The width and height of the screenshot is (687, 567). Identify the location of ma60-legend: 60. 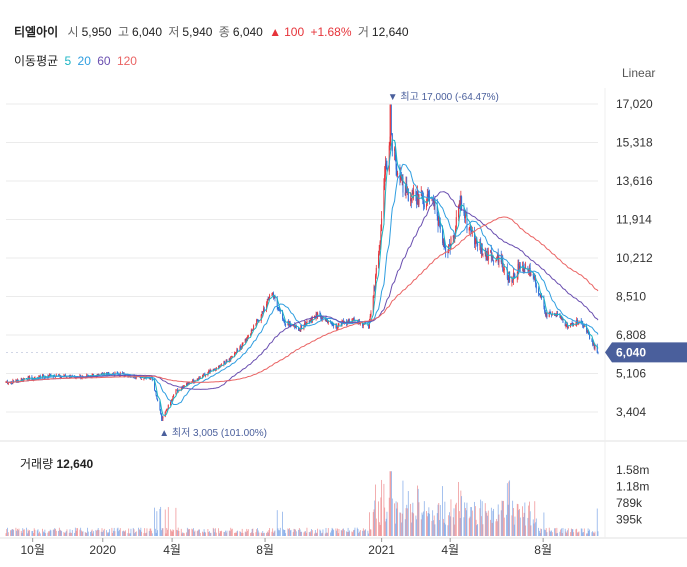
(104, 61).